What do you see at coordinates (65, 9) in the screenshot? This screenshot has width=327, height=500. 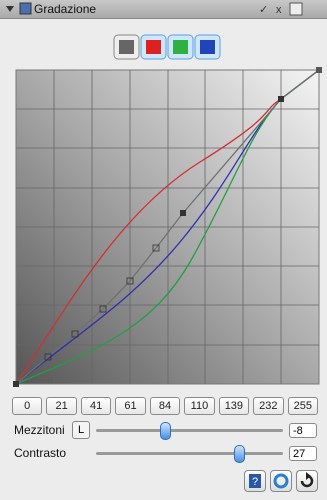 I see `panel-title: Gradazione` at bounding box center [65, 9].